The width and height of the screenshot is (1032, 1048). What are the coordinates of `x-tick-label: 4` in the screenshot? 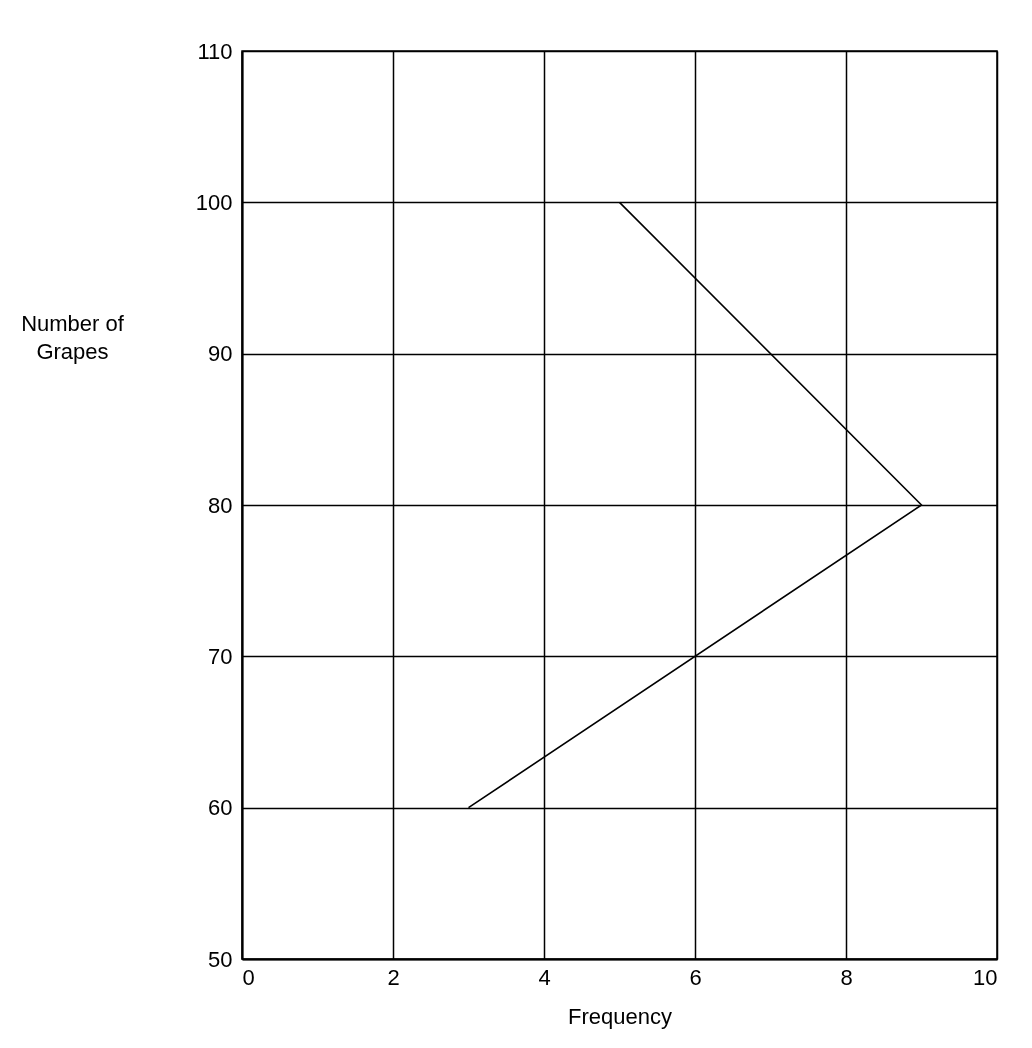 It's located at (544, 977).